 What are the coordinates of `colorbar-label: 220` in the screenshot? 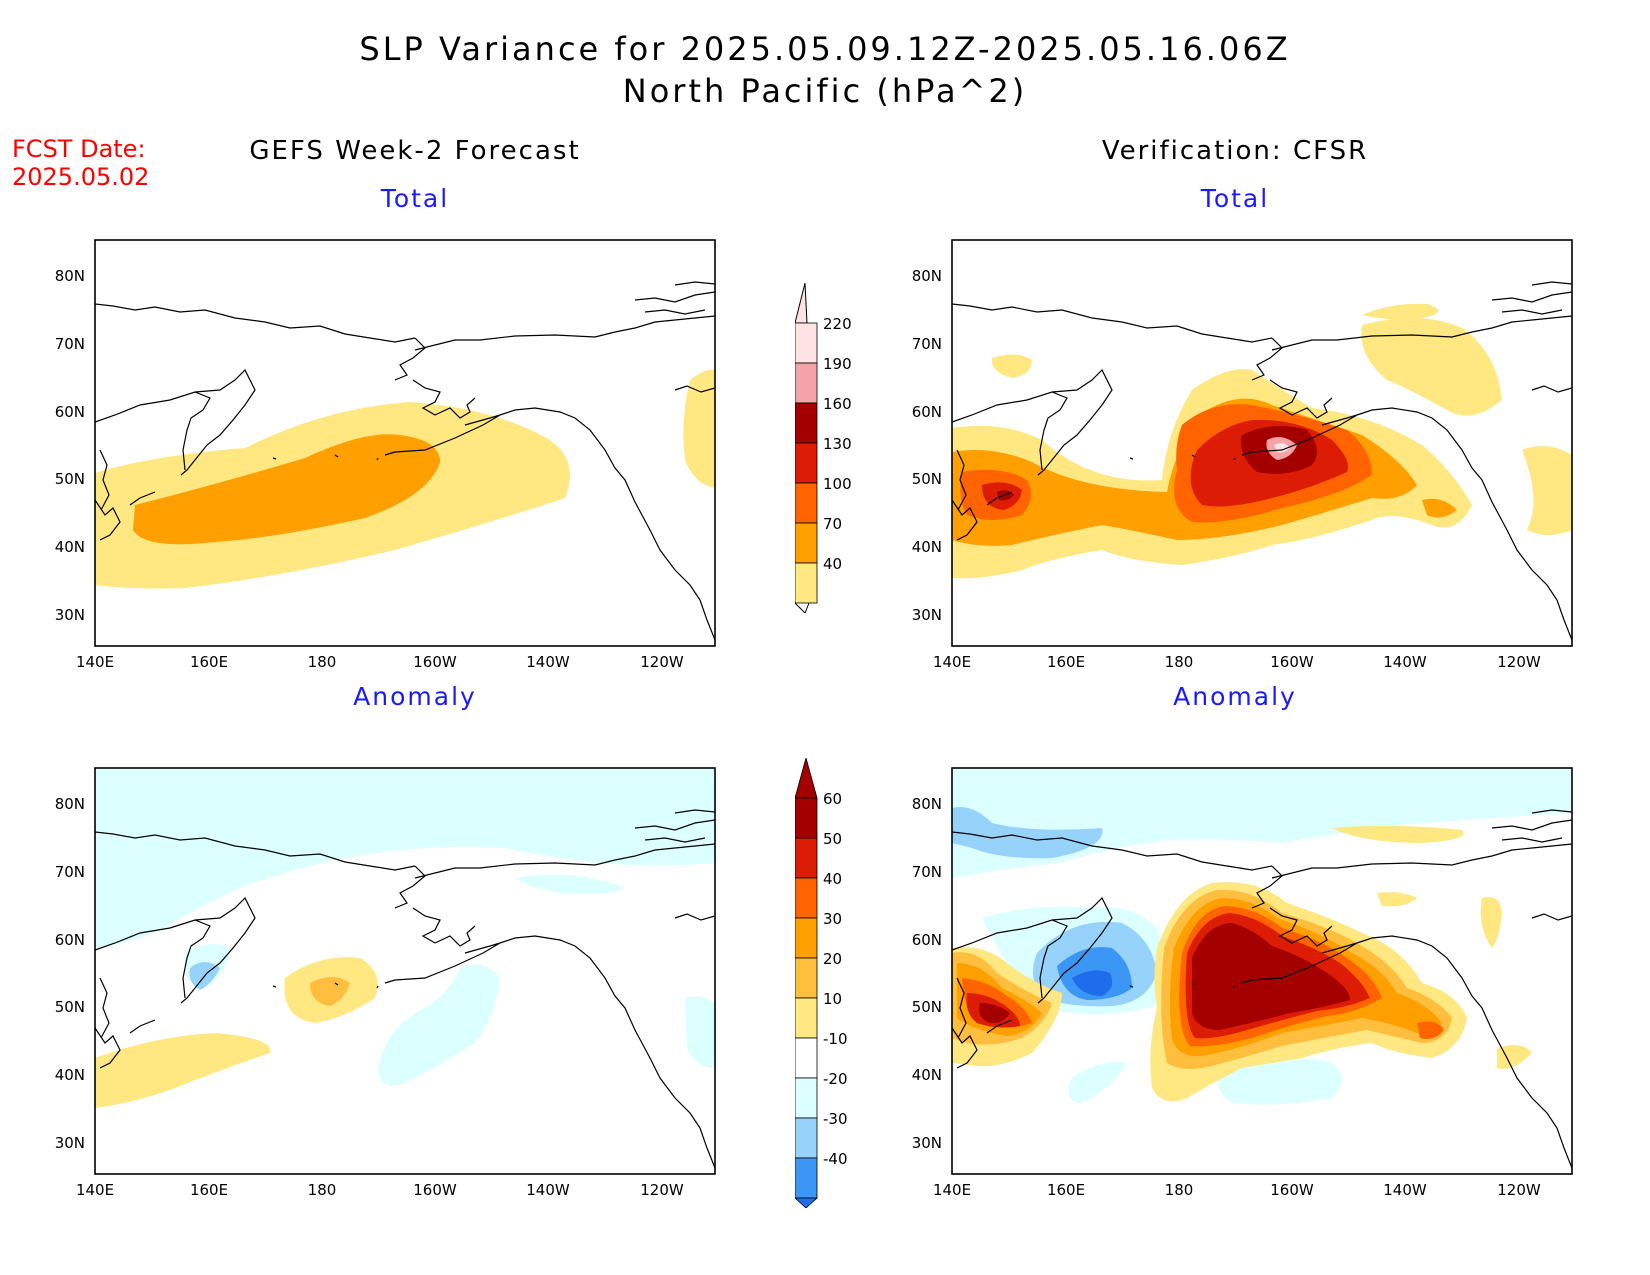 It's located at (837, 324).